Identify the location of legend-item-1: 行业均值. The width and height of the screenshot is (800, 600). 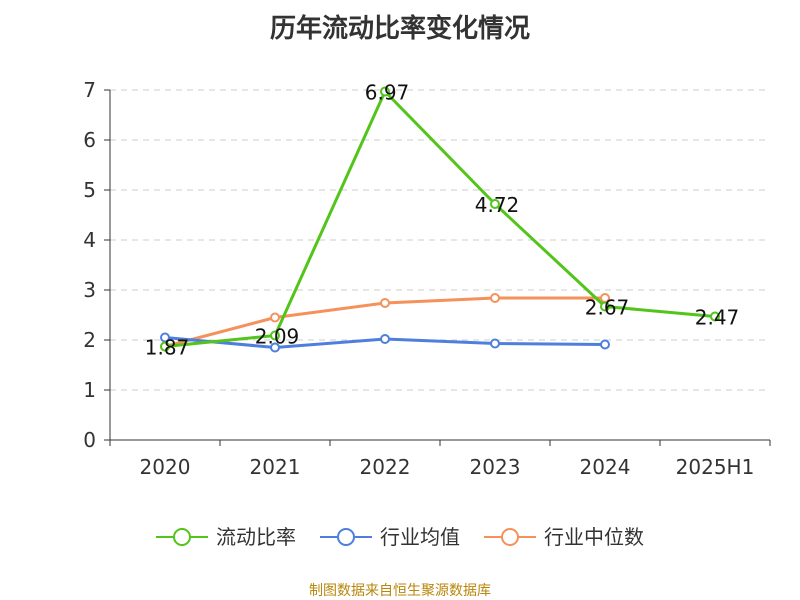
(390, 537).